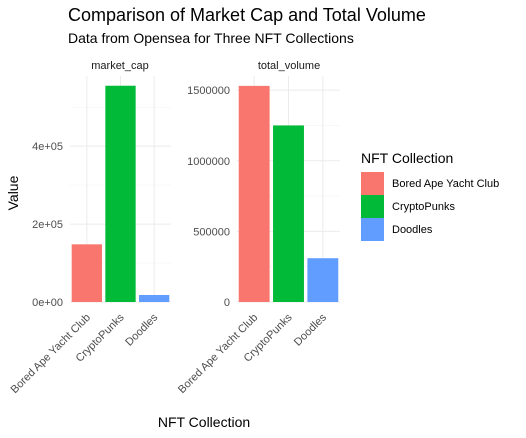  Describe the element at coordinates (227, 303) in the screenshot. I see `y-tick-label: 0` at that location.